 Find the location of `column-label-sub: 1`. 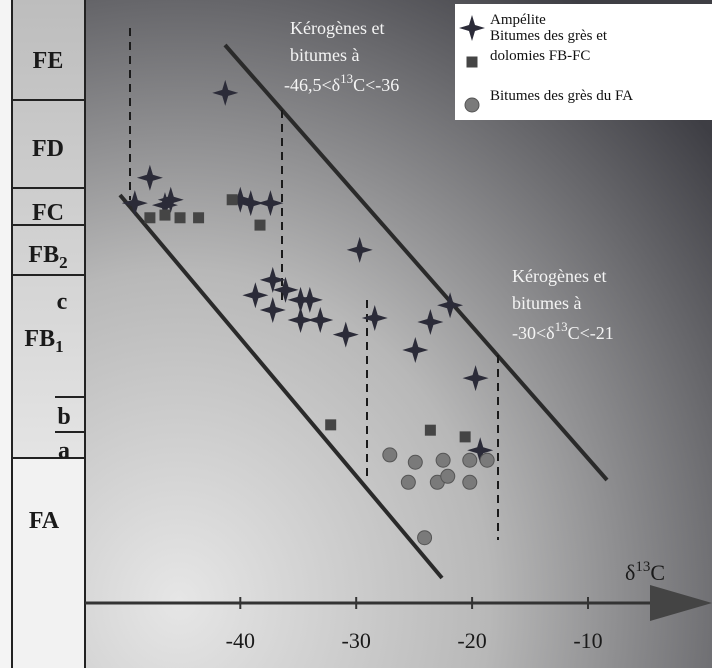

column-label-sub: 1 is located at coordinates (59, 346).